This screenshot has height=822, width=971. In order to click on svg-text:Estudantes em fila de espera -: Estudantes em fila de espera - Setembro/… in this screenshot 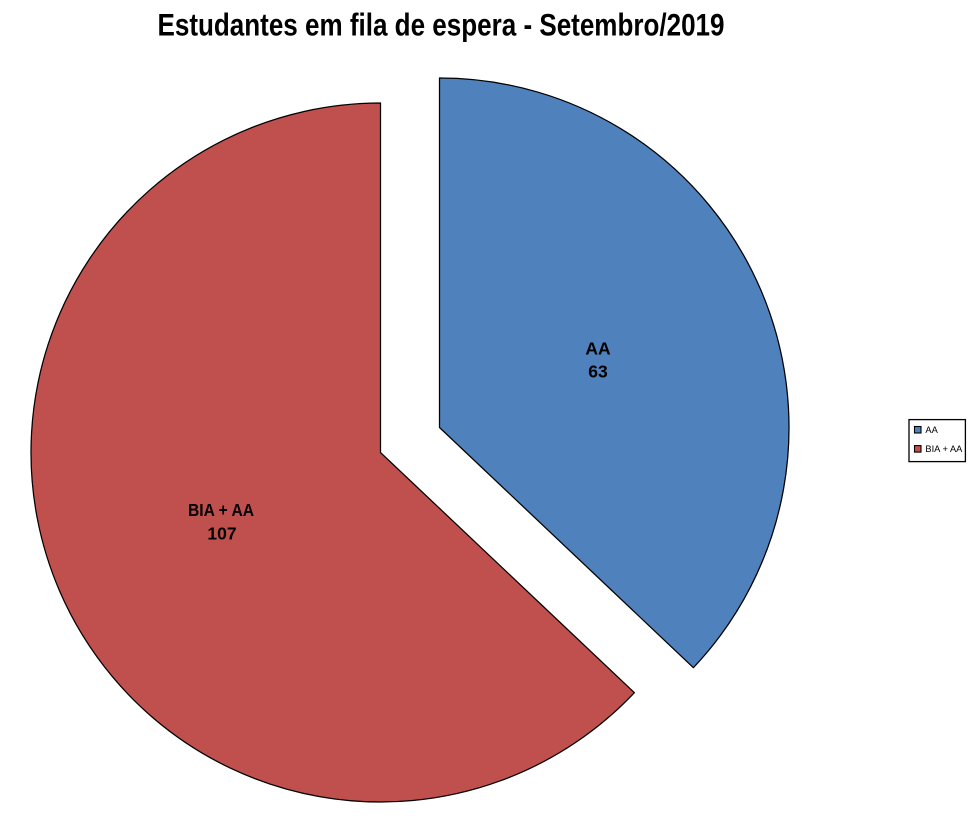, I will do `click(441, 25)`.